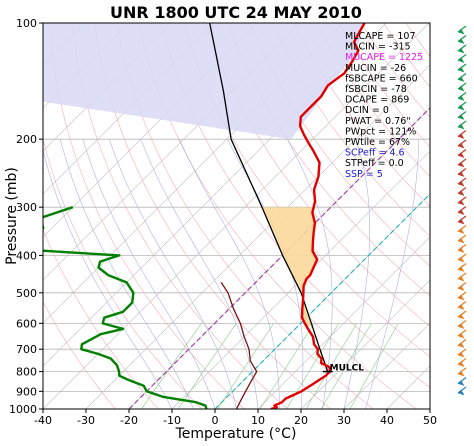  Describe the element at coordinates (258, 420) in the screenshot. I see `x-tick-label: 10` at that location.